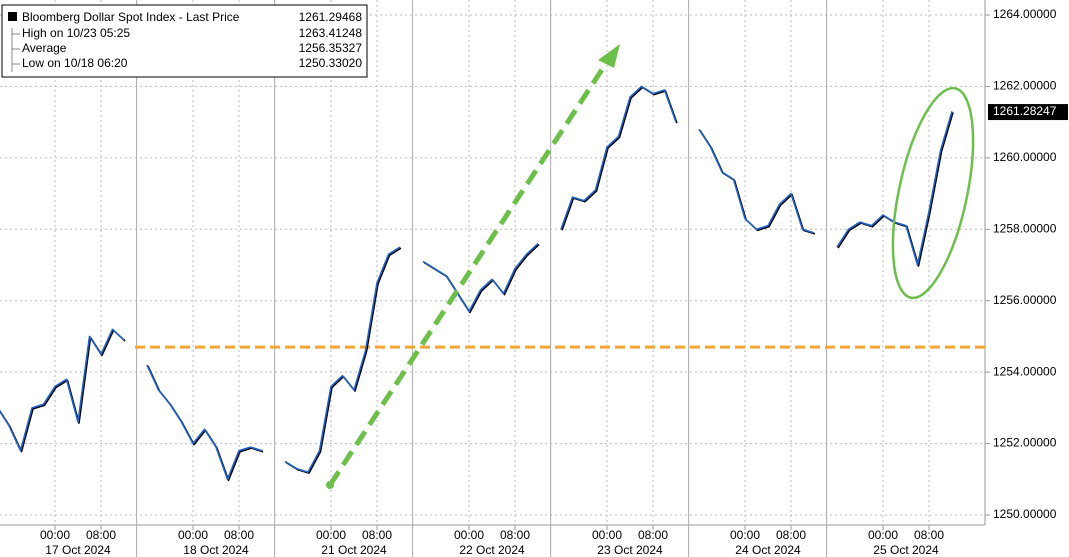 The width and height of the screenshot is (1069, 557). What do you see at coordinates (609, 56) in the screenshot?
I see `arrow-head` at bounding box center [609, 56].